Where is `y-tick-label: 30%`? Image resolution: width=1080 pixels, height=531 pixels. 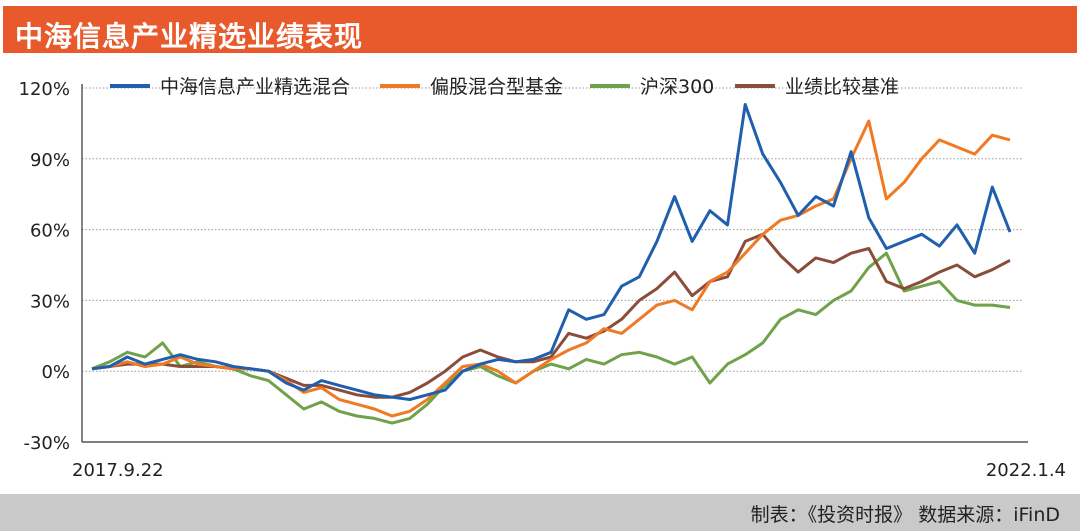 y-tick-label: 30% is located at coordinates (50, 301).